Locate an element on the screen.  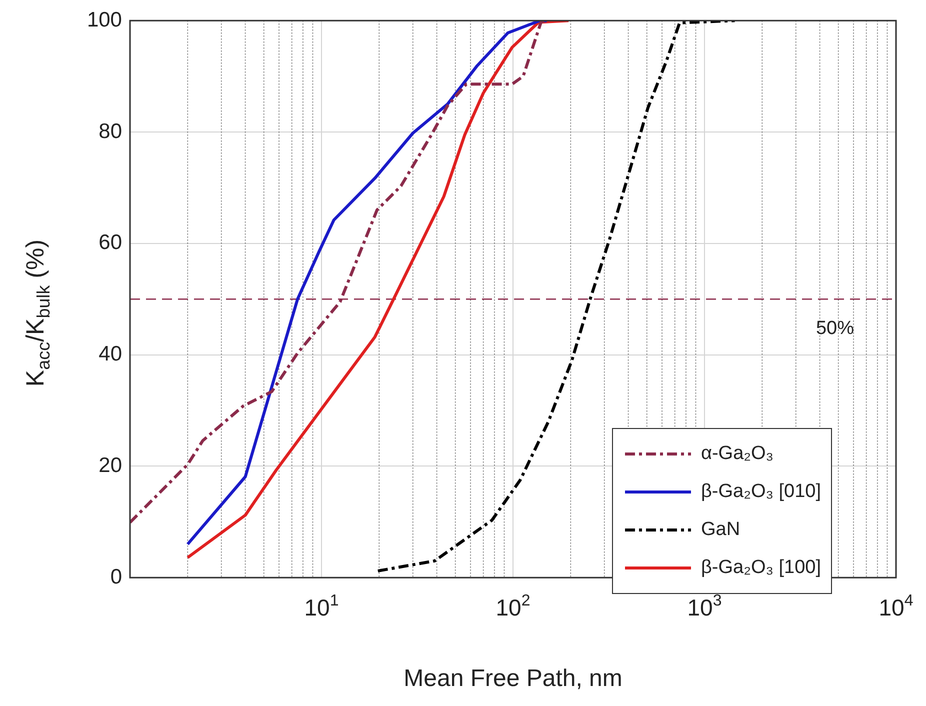
y-tick-label: 80 is located at coordinates (110, 131).